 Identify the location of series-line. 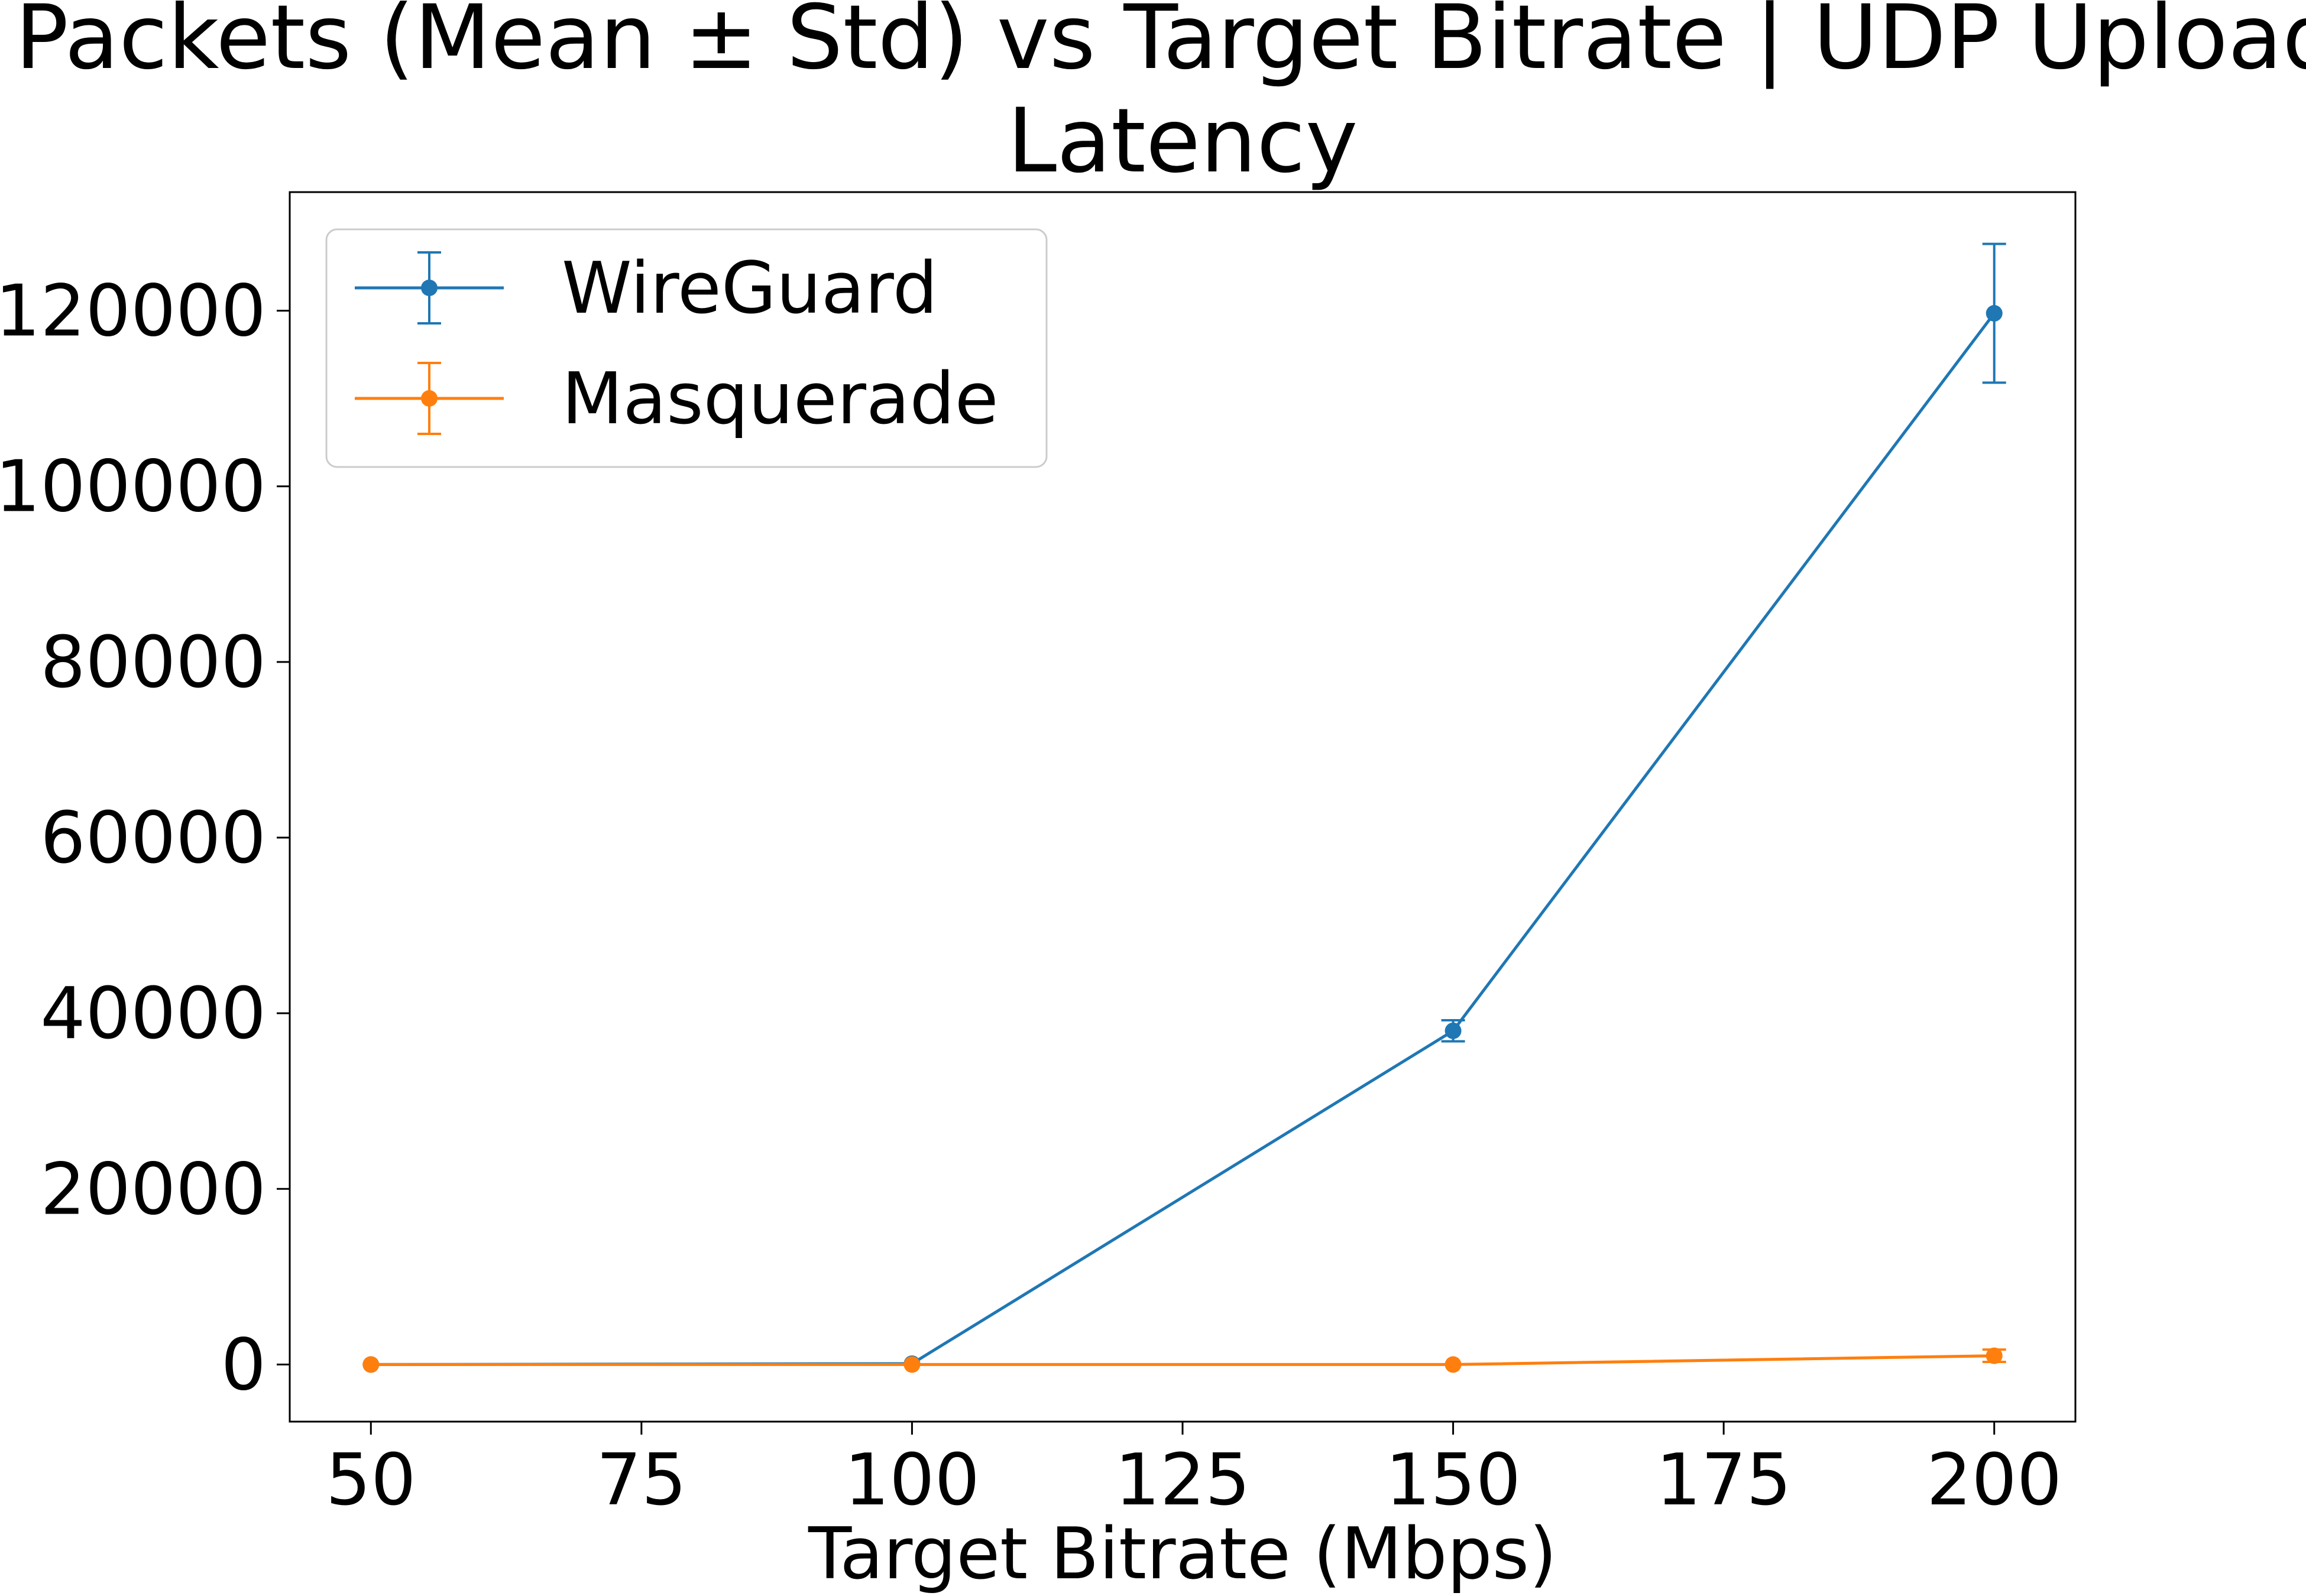
(1182, 1360).